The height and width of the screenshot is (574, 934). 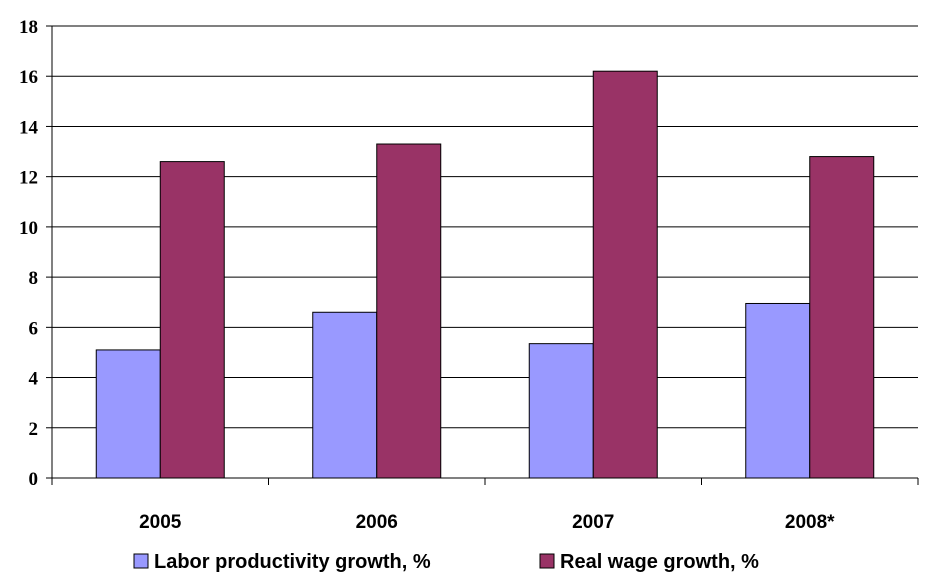 I want to click on y-tick-label: 8, so click(x=34, y=278).